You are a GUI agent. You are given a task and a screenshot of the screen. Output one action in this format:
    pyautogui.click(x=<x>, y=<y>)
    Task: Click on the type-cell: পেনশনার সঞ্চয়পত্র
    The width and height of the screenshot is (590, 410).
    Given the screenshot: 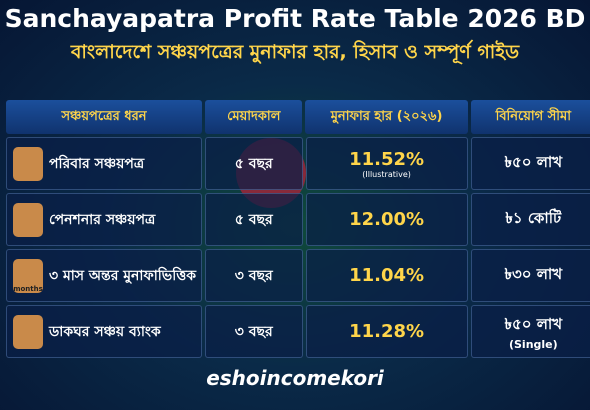 What is the action you would take?
    pyautogui.click(x=104, y=219)
    